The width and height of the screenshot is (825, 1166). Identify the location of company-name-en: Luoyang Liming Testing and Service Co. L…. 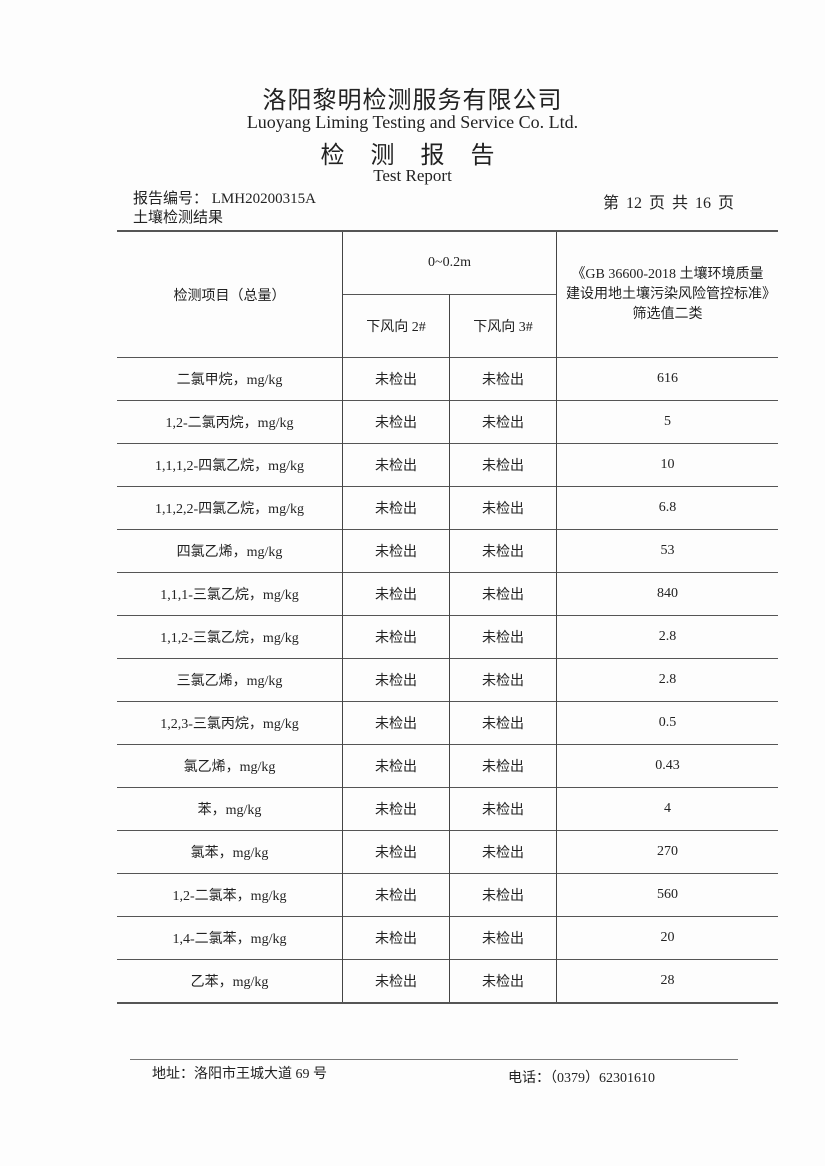
(412, 122).